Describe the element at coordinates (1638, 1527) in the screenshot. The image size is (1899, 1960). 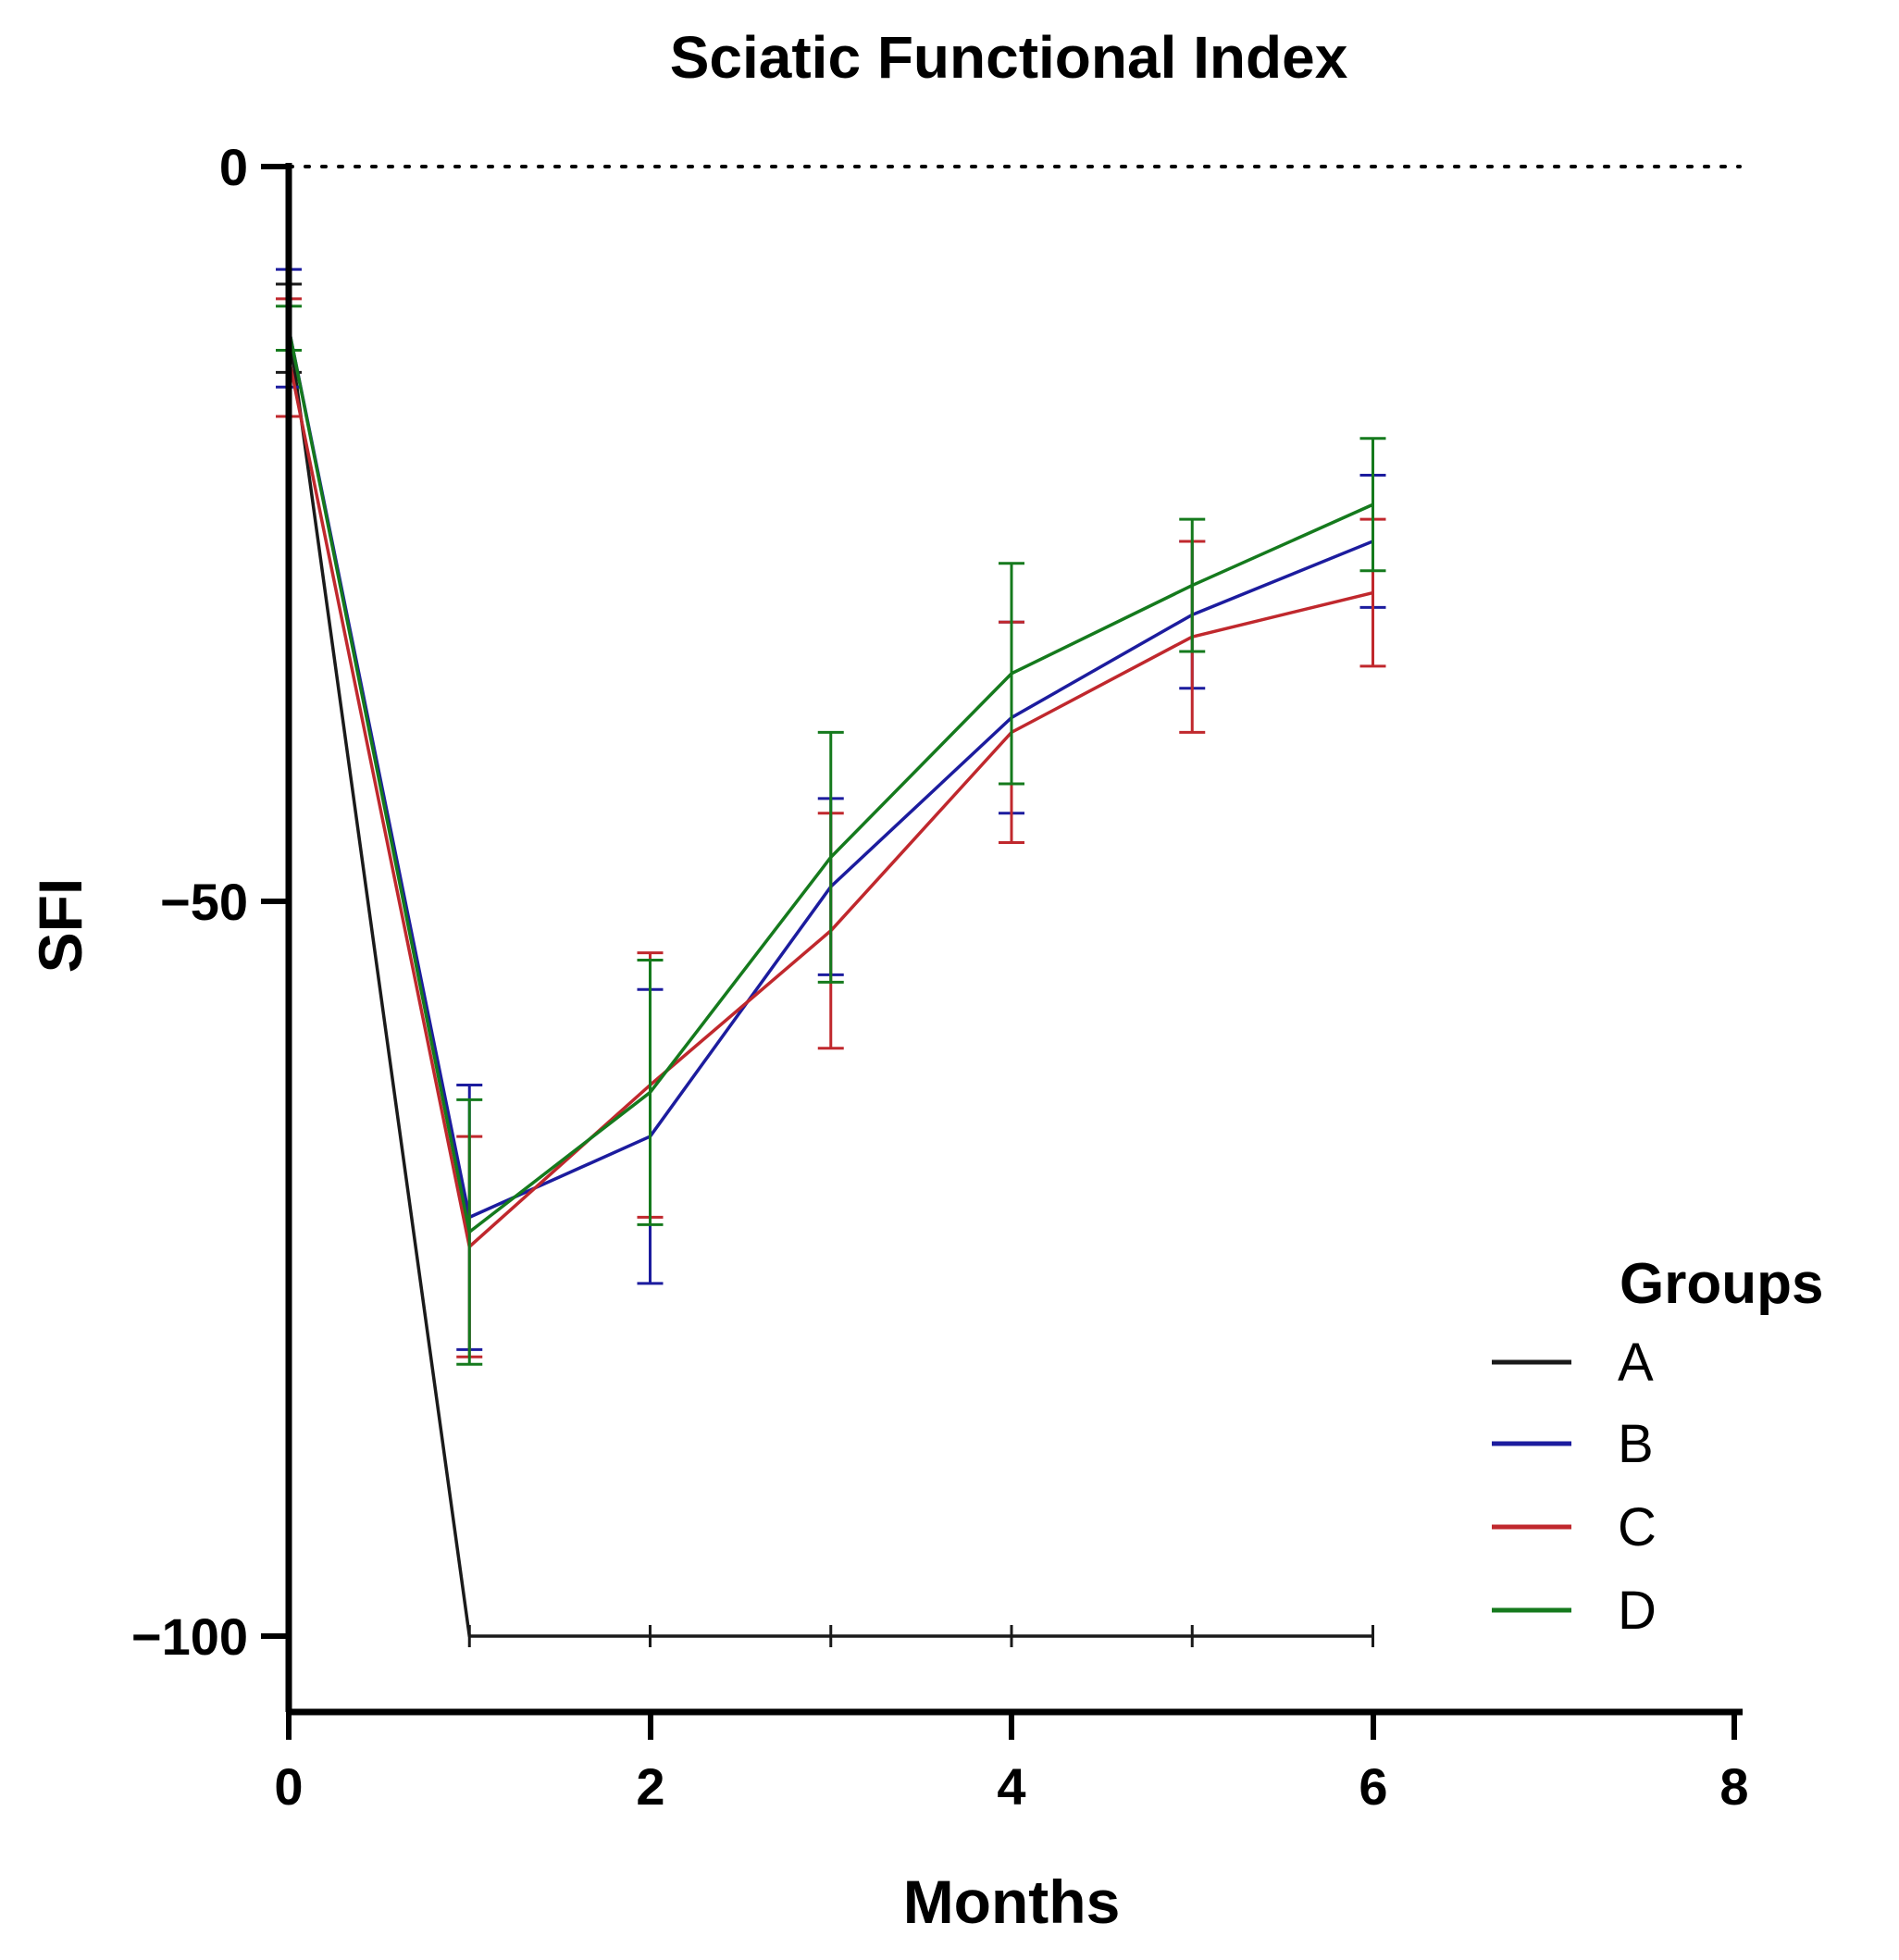
I see `legend-label-c: C` at that location.